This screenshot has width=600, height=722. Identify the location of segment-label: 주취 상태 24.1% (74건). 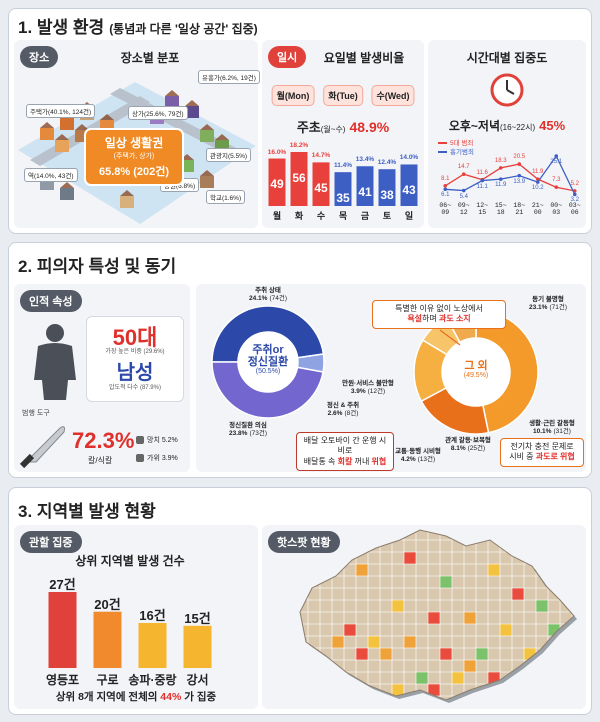
(268, 295).